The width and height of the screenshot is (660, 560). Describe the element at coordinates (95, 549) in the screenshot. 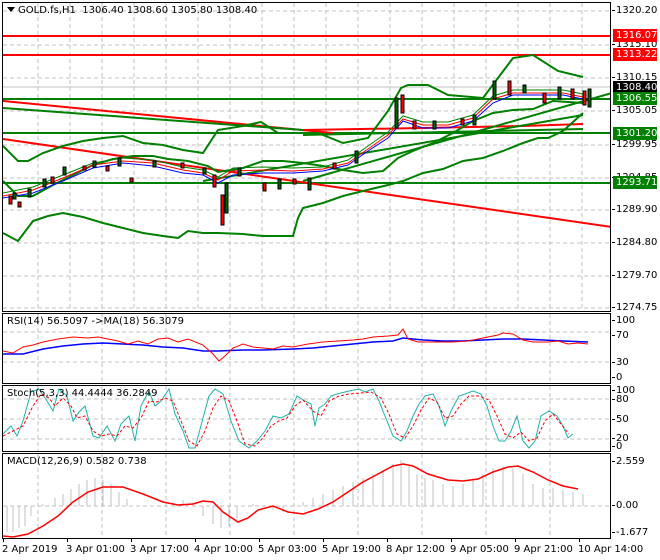

I see `time-label: 3 Apr 01:00` at that location.